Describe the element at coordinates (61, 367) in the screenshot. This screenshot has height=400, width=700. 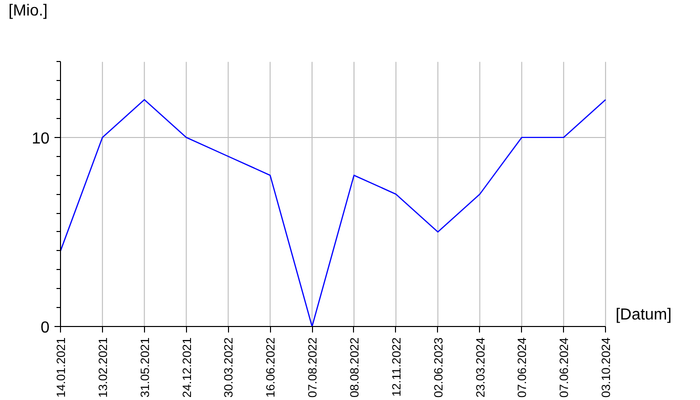
I see `x-tick-label: 14.01.2021` at that location.